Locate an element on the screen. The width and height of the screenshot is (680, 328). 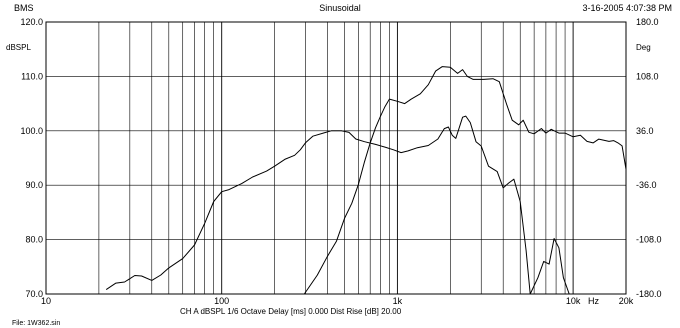
header-right: 3-16-2005 4:07:38 PM is located at coordinates (627, 8).